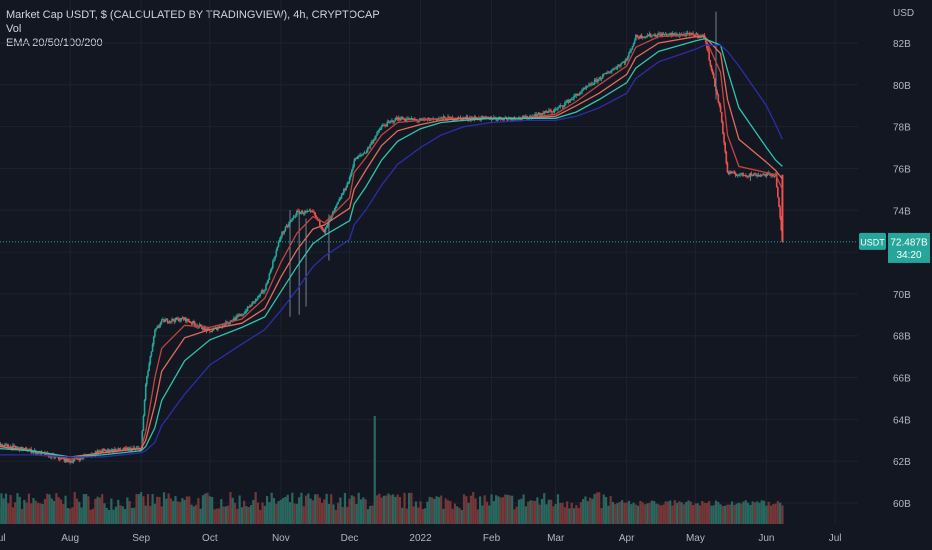 The height and width of the screenshot is (550, 932). I want to click on time-tick-label: Aug, so click(70, 538).